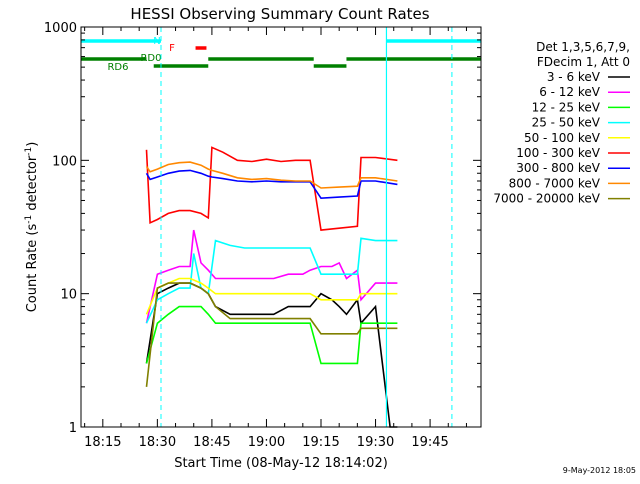  I want to click on legend-label-12-25-kev: 12 - 25 keV, so click(566, 107).